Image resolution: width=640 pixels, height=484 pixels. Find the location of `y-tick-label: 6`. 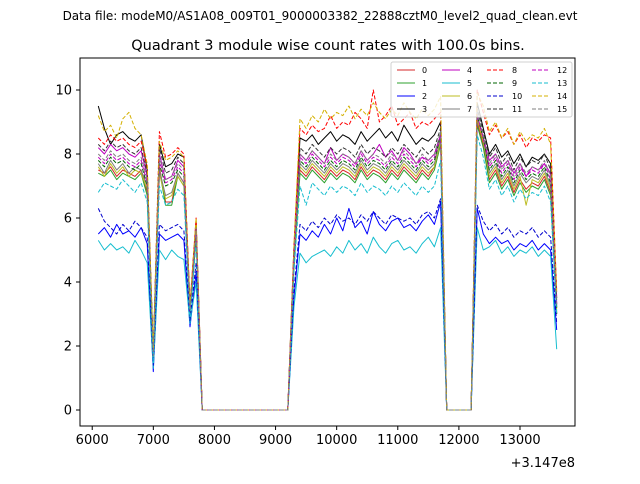

y-tick-label: 6 is located at coordinates (68, 219).